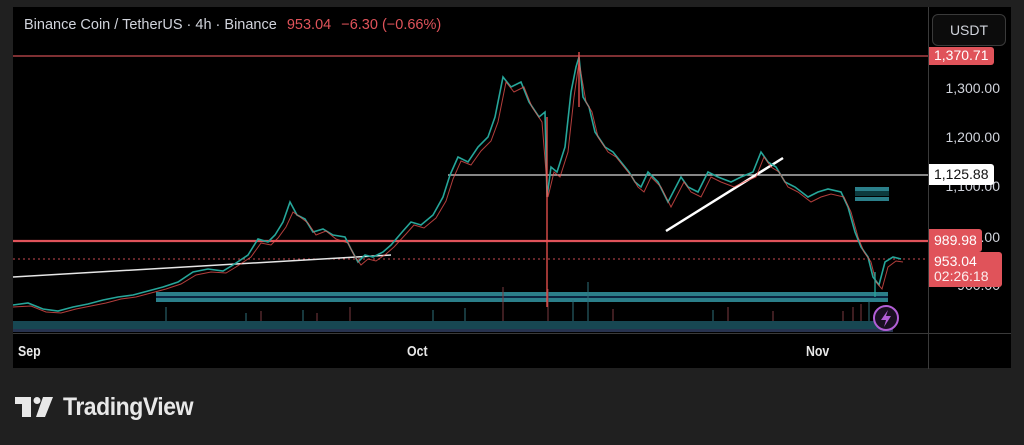 The width and height of the screenshot is (1024, 445). Describe the element at coordinates (872, 189) in the screenshot. I see `small-zone-top` at that location.